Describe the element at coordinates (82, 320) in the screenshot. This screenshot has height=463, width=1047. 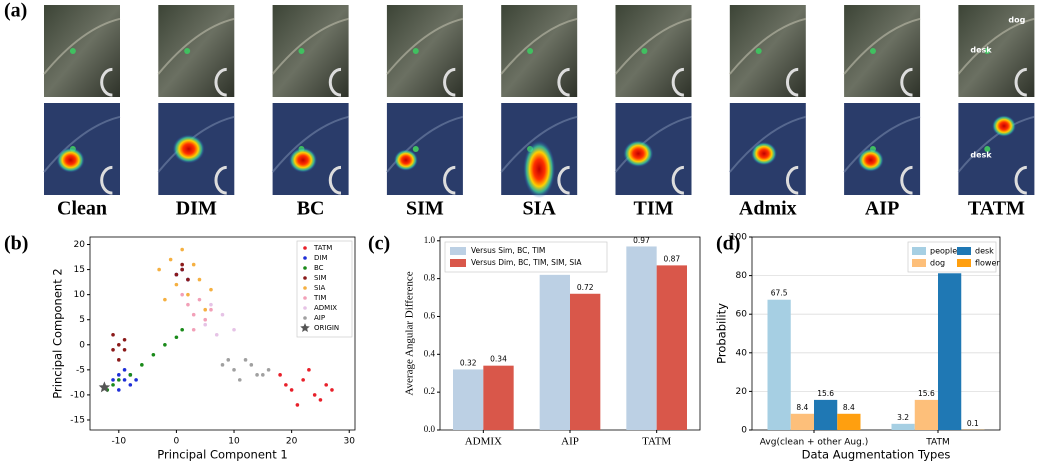
I see `y-tick-label: 5` at that location.